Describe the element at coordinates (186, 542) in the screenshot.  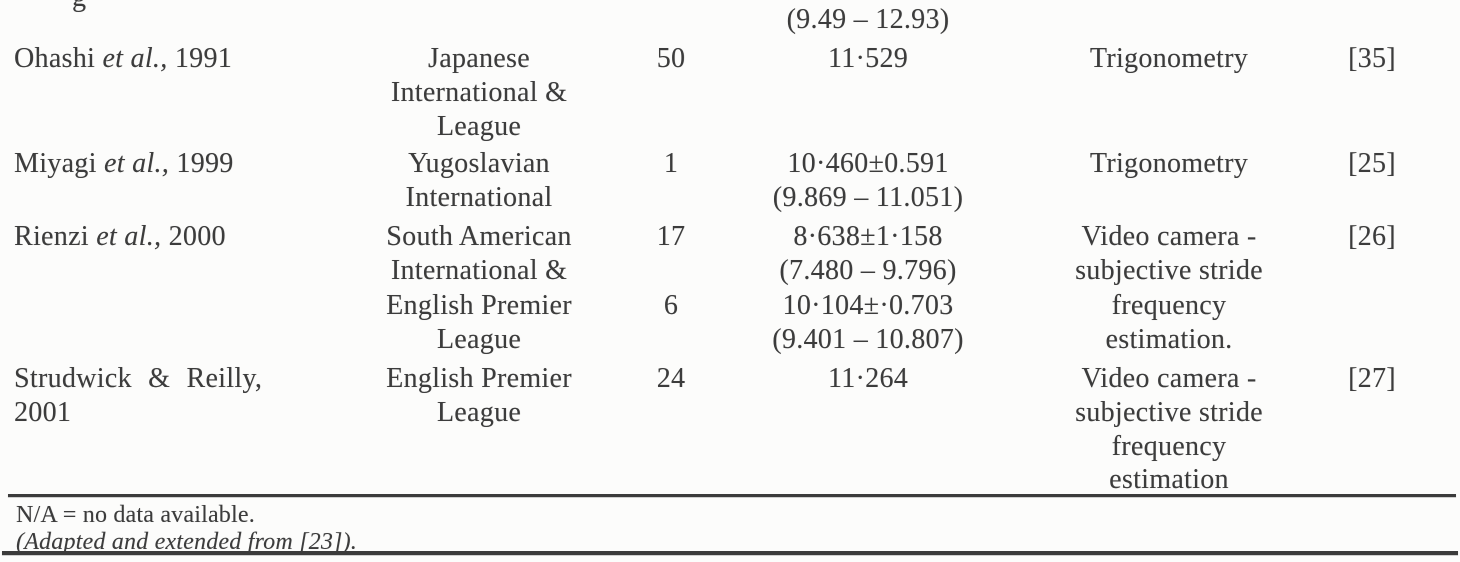
I see `footnote-adapted: (Adapted and extended from [23]).` at that location.